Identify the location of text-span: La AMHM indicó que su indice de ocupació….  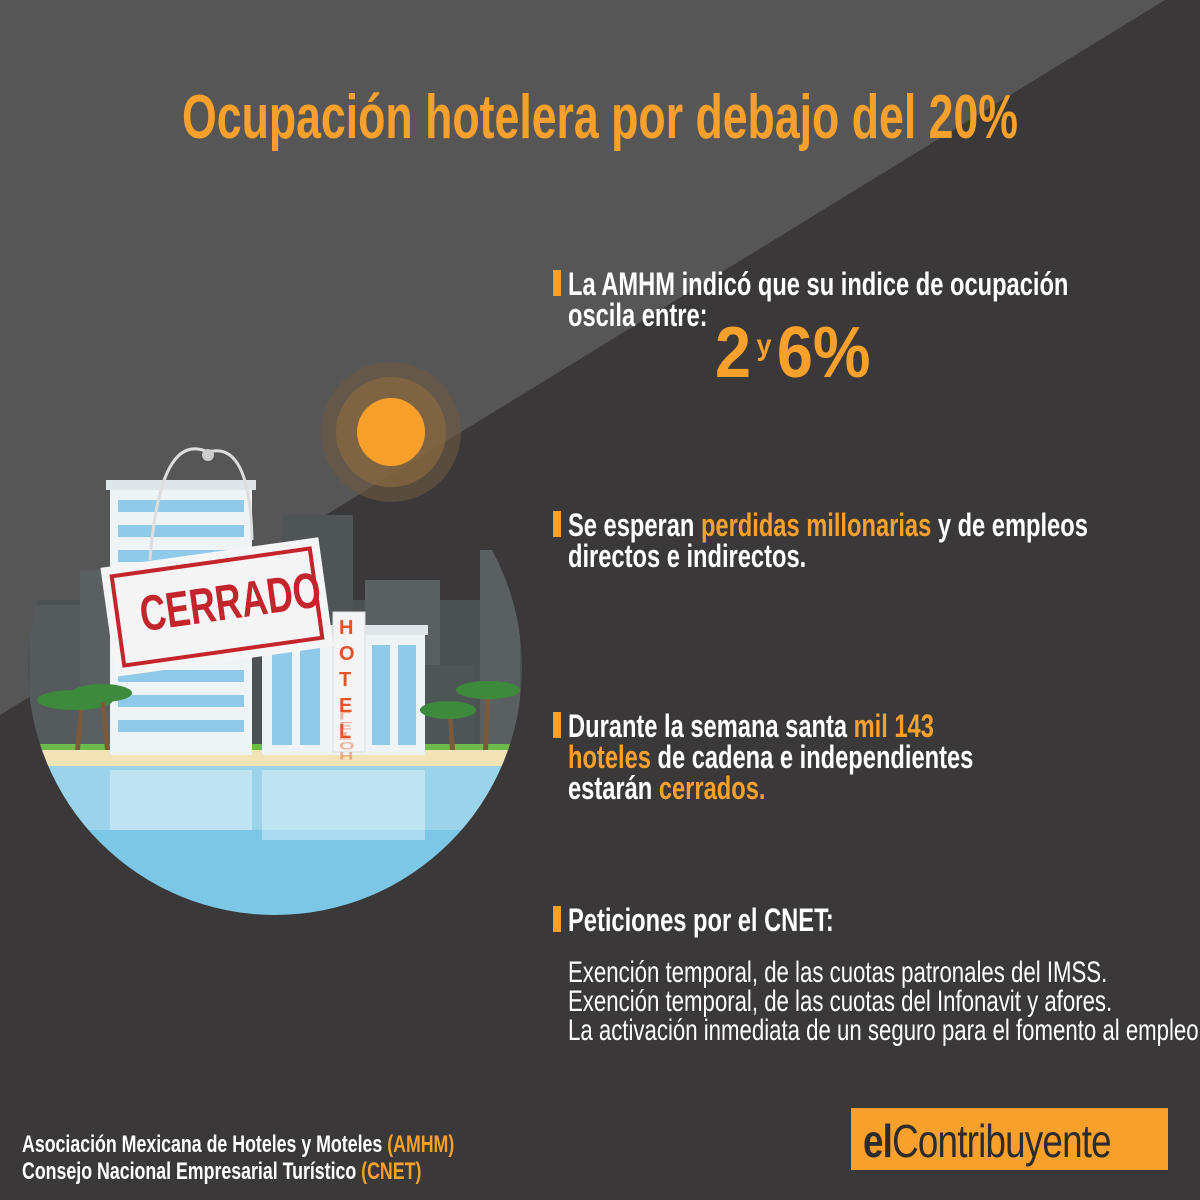
(818, 284).